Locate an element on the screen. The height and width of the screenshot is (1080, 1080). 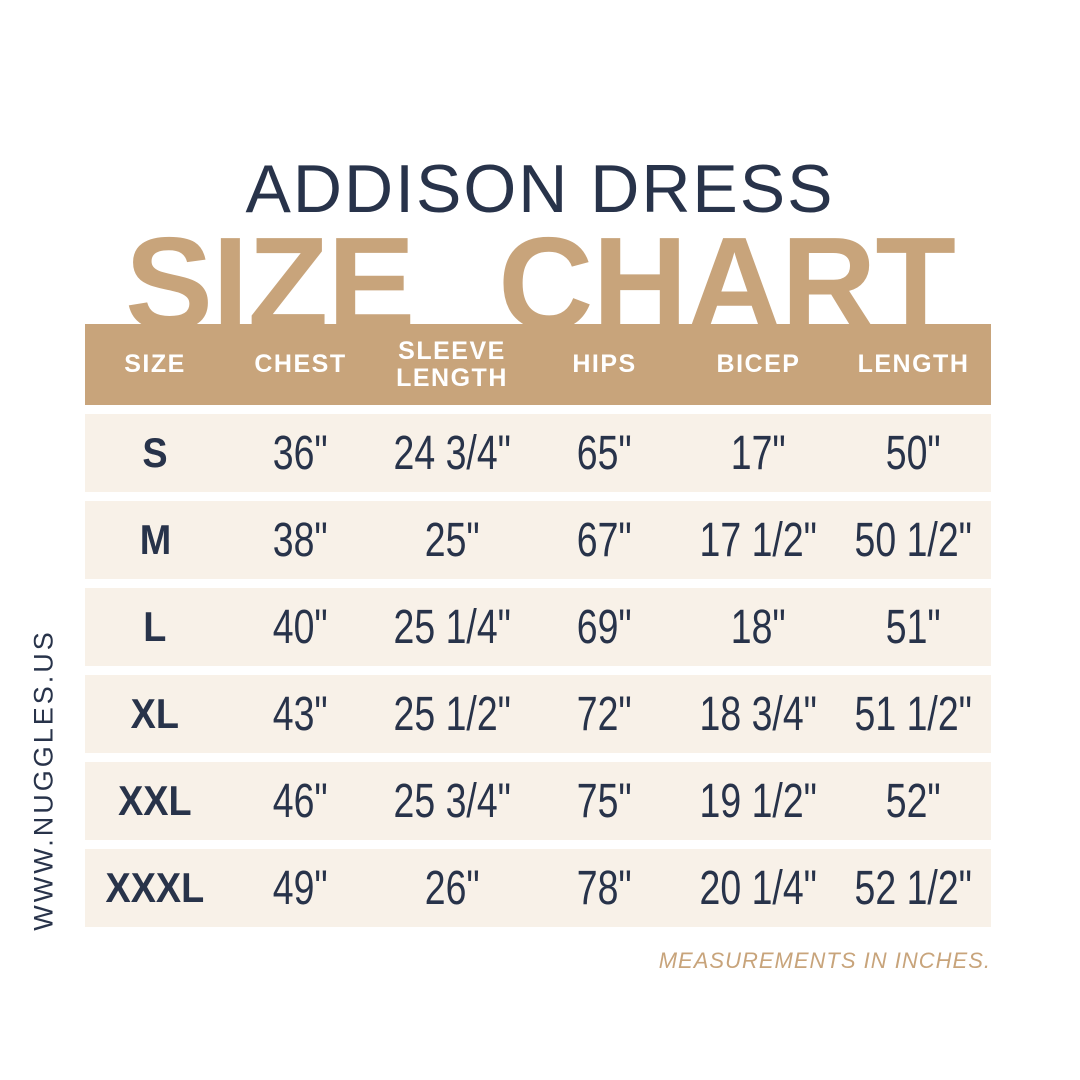
length-value: 51" is located at coordinates (913, 627).